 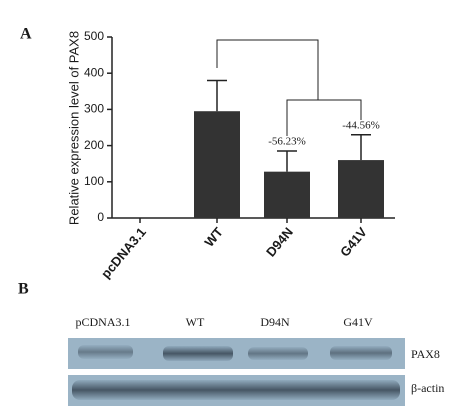 What do you see at coordinates (195, 322) in the screenshot?
I see `lane-label: WT` at bounding box center [195, 322].